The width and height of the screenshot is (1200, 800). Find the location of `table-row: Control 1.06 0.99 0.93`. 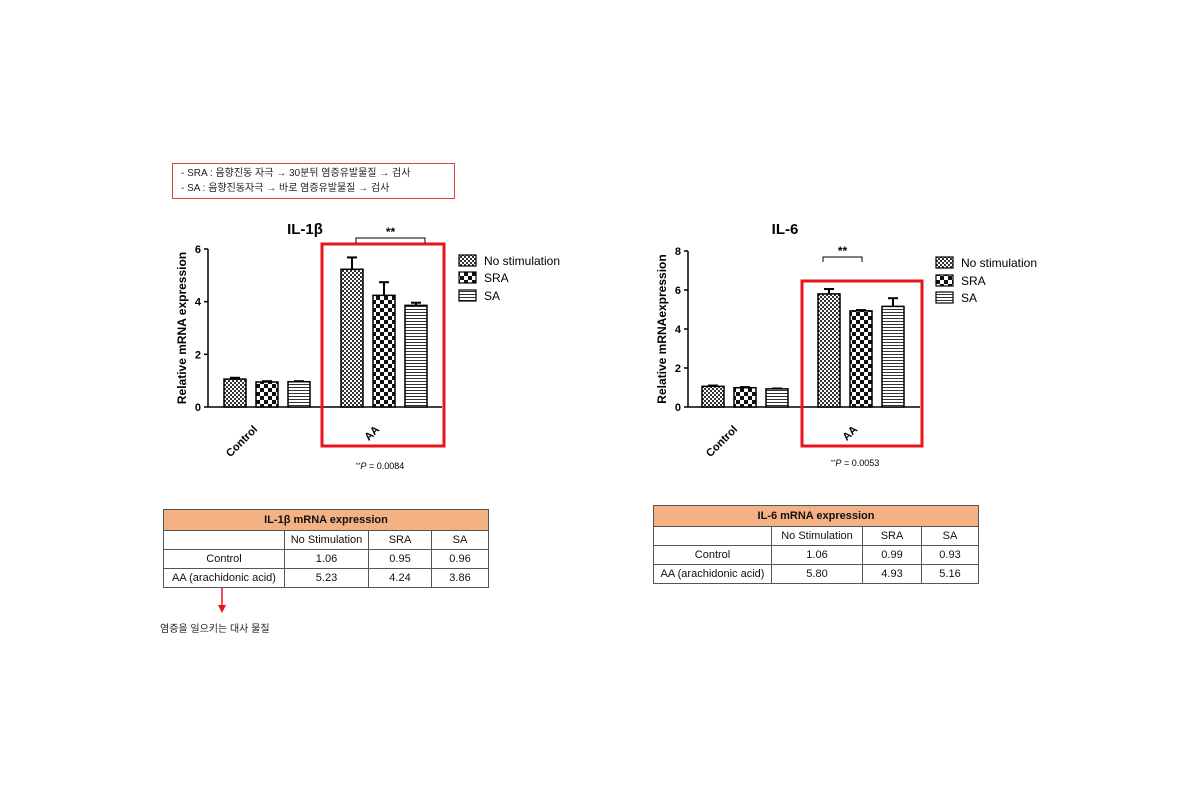

table-row: Control 1.06 0.99 0.93 is located at coordinates (816, 555).